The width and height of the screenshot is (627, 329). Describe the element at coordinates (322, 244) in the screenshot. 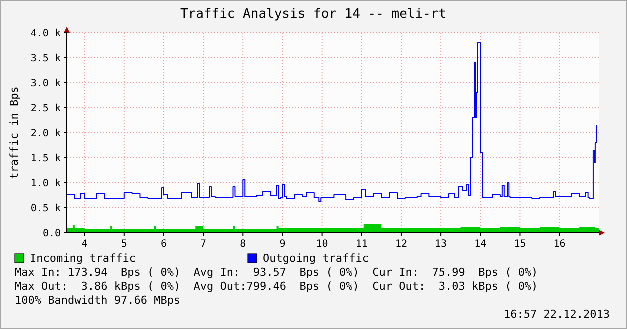

I see `x-tick-label: 10` at that location.